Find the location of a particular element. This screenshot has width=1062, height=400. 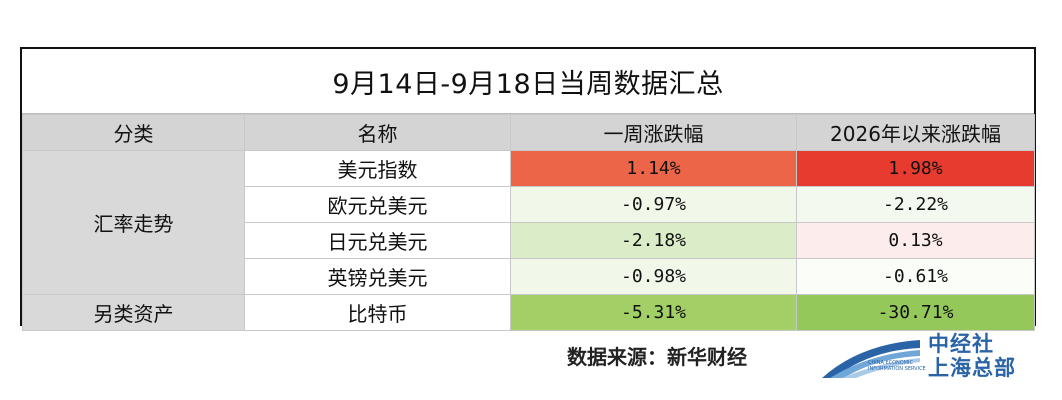

ytd-change-cell: 1.98% is located at coordinates (915, 168).